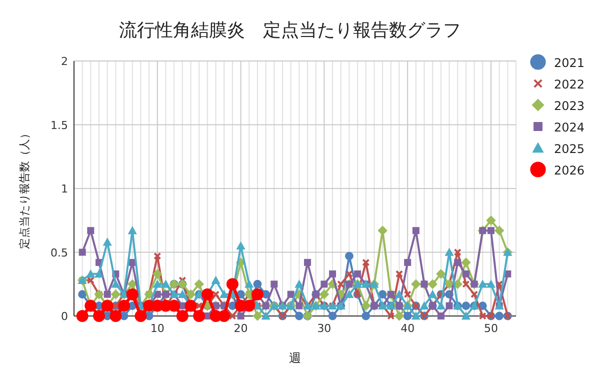 Image resolution: width=600 pixels, height=384 pixels. Describe the element at coordinates (290, 30) in the screenshot. I see `chart-title: 流行性角結膜炎 定点当たり報告数グラフ` at that location.